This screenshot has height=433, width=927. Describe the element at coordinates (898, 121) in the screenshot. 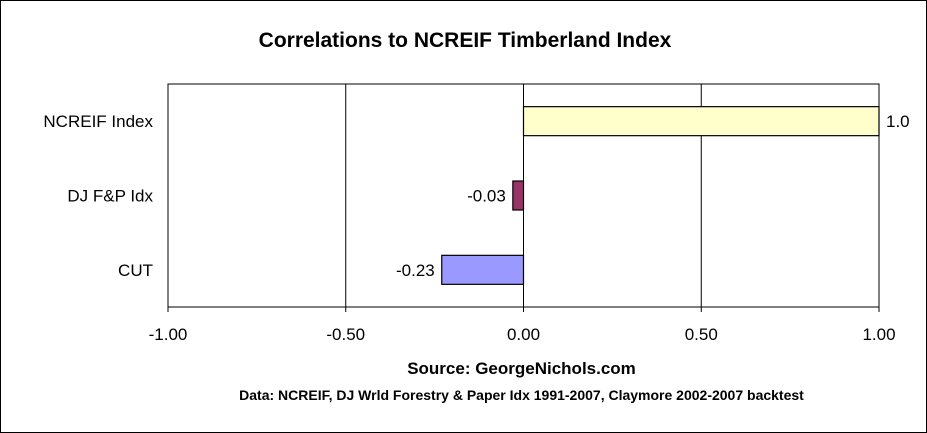

I see `data-label: 1.0` at that location.